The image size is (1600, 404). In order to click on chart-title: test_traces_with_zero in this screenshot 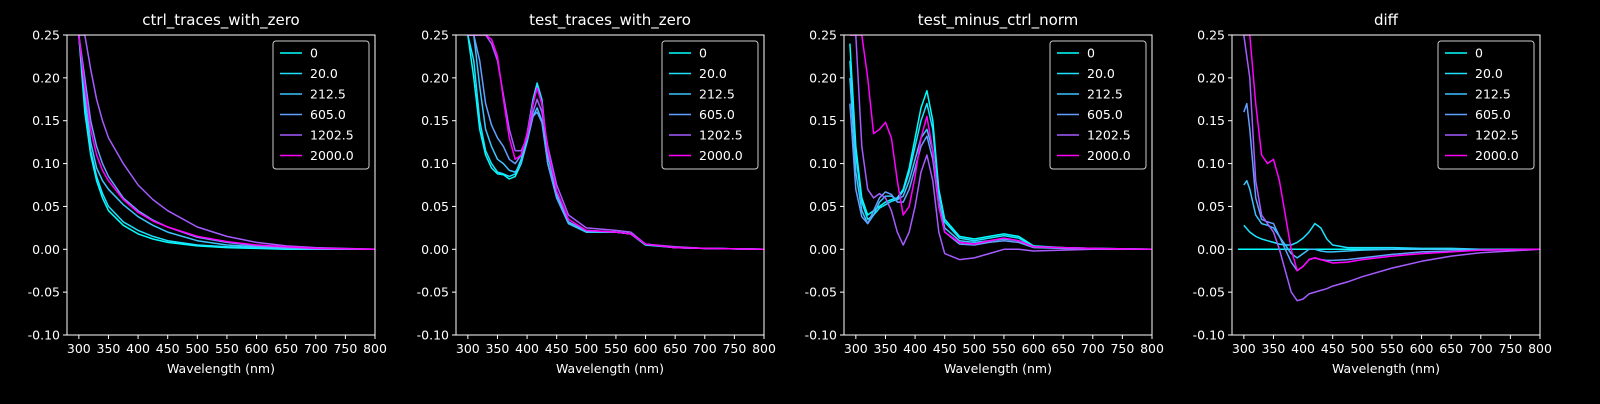, I will do `click(610, 20)`.